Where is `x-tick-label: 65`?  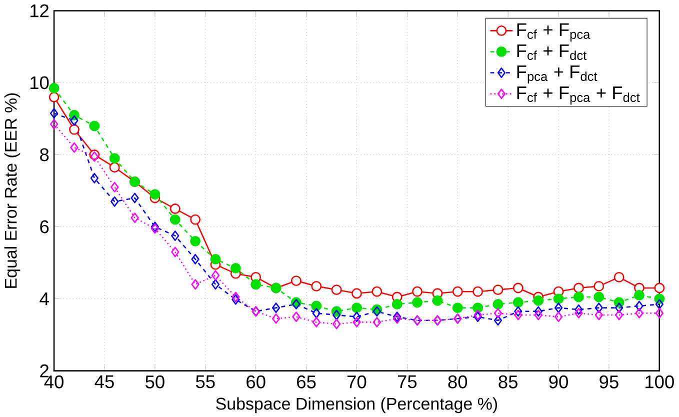 x-tick-label: 65 is located at coordinates (306, 381).